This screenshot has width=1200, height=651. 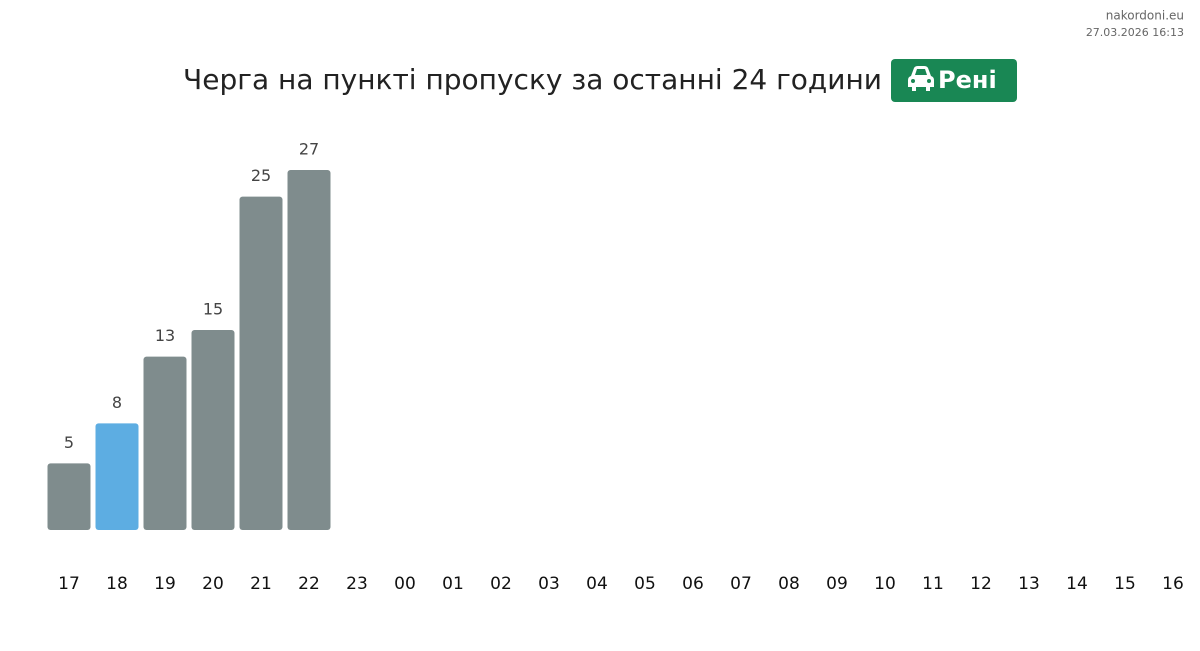 What do you see at coordinates (645, 584) in the screenshot?
I see `x-tick-label: 05` at bounding box center [645, 584].